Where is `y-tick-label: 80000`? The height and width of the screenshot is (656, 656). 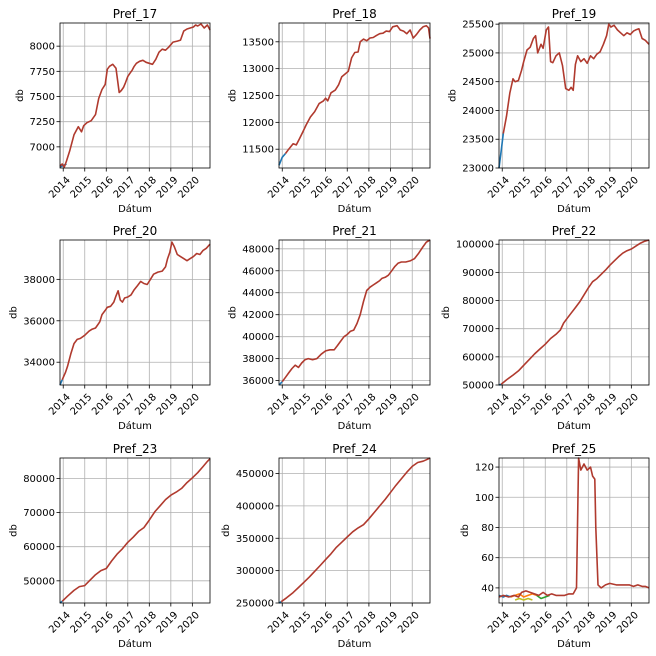 y-tick-label: 80000 is located at coordinates (478, 301).